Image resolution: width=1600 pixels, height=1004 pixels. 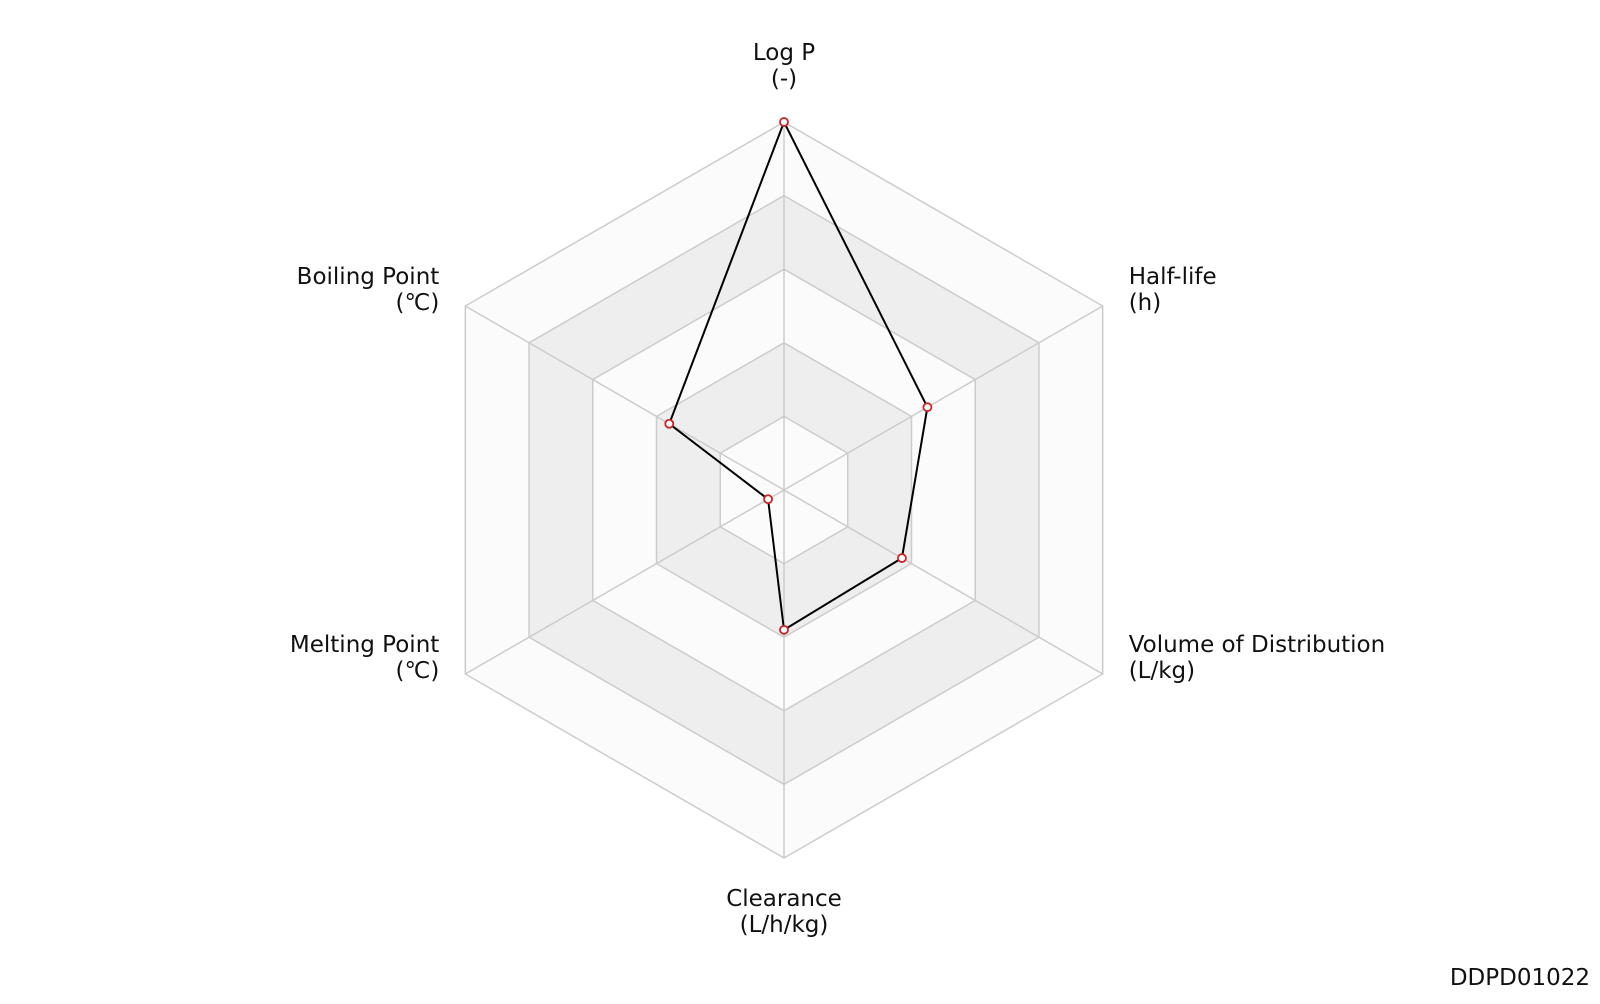 I want to click on axis-unit: (h), so click(x=1145, y=303).